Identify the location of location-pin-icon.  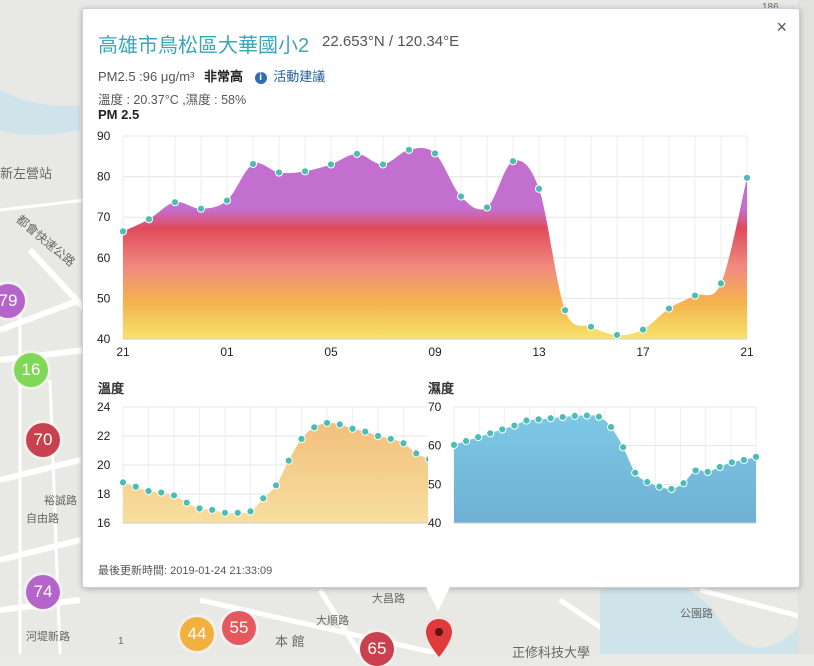
(439, 638).